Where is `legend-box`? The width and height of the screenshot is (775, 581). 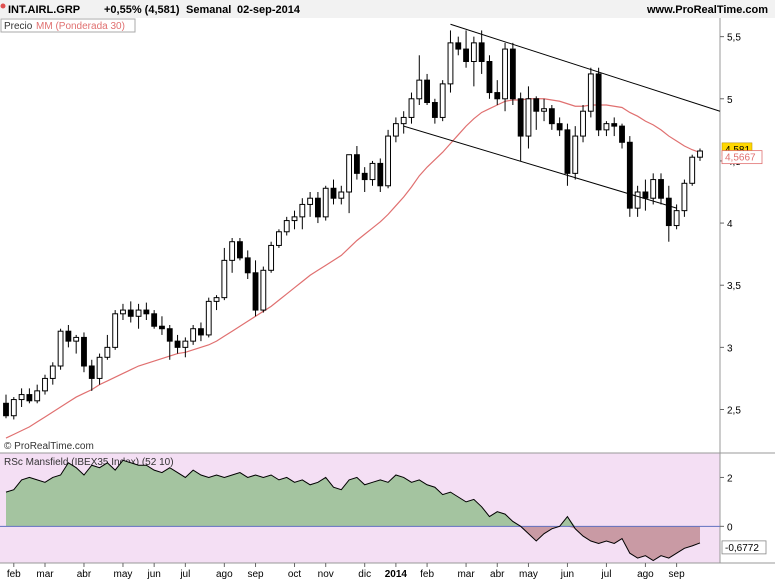
legend-box is located at coordinates (68, 25).